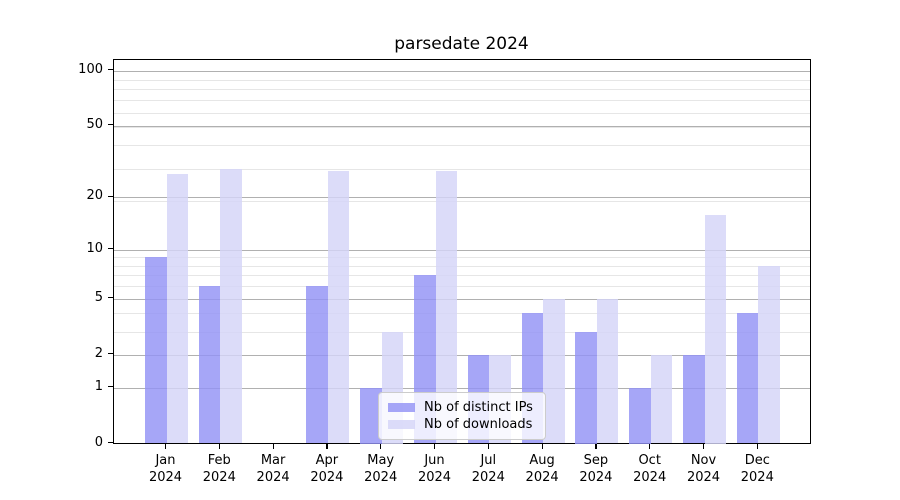  I want to click on bar-downloads-jan, so click(177, 309).